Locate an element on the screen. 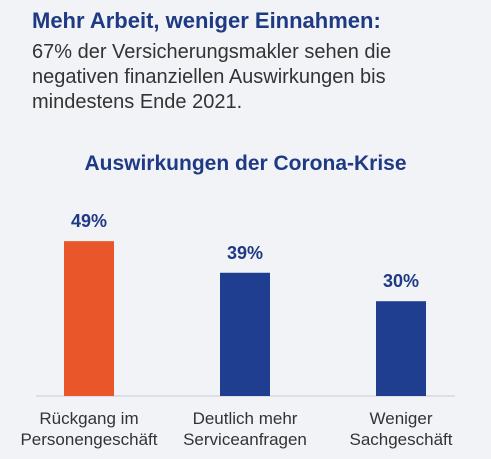 This screenshot has height=459, width=491. category-label: Rückgang im Personengeschäft is located at coordinates (89, 429).